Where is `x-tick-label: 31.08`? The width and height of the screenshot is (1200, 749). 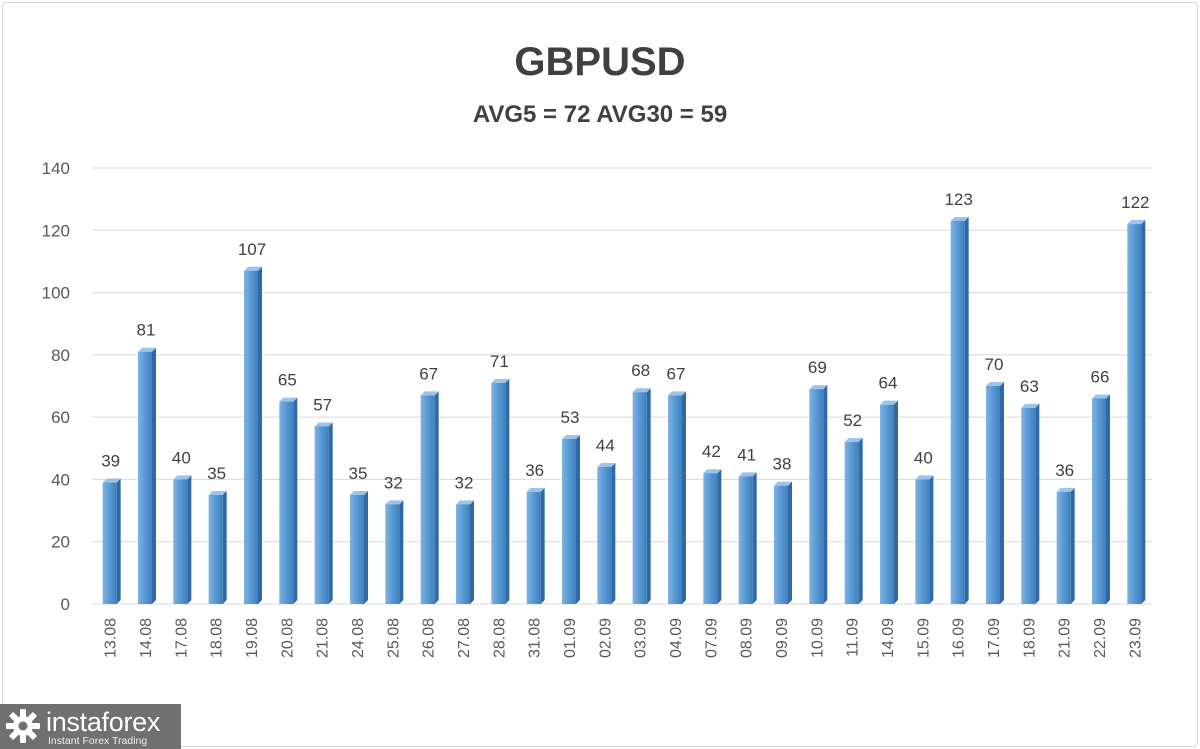 x-tick-label: 31.08 is located at coordinates (535, 638).